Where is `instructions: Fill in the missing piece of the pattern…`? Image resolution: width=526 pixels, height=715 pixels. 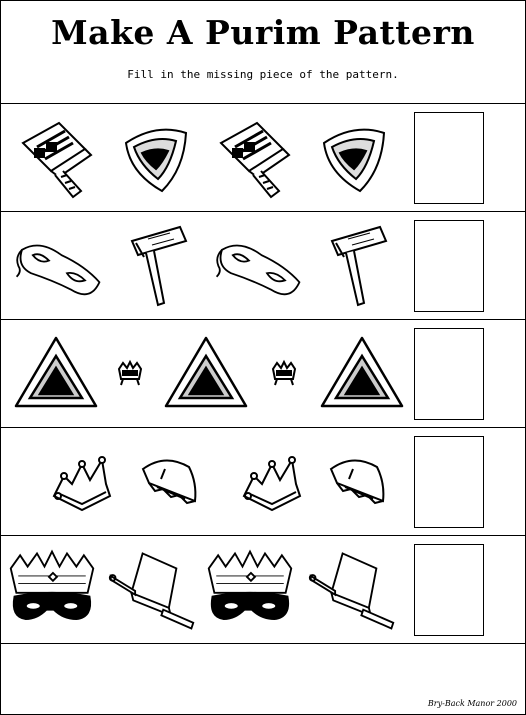
instructions: Fill in the missing piece of the pattern… is located at coordinates (263, 74).